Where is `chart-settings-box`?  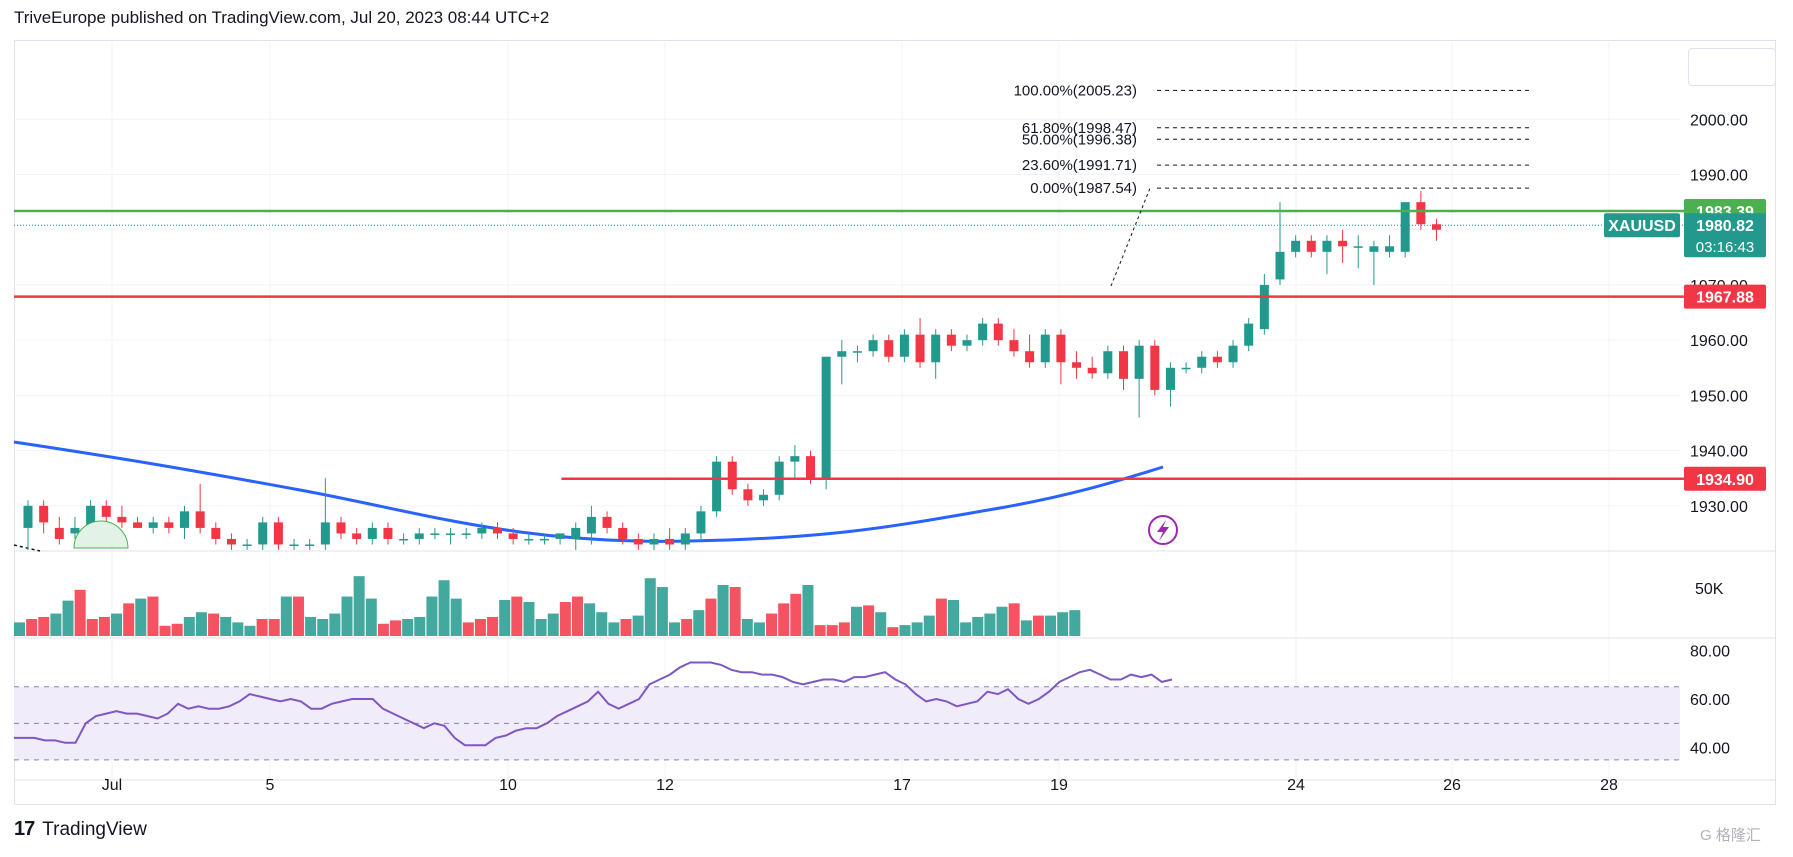
chart-settings-box is located at coordinates (1732, 67).